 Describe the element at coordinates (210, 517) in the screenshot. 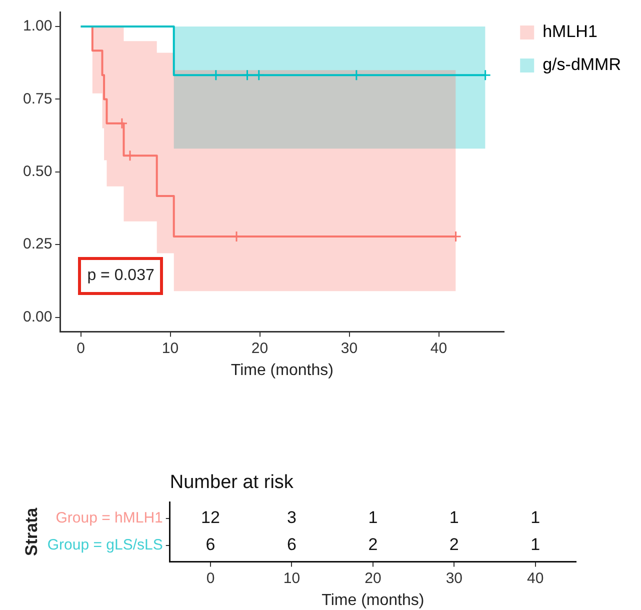

I see `data-label: 12` at that location.